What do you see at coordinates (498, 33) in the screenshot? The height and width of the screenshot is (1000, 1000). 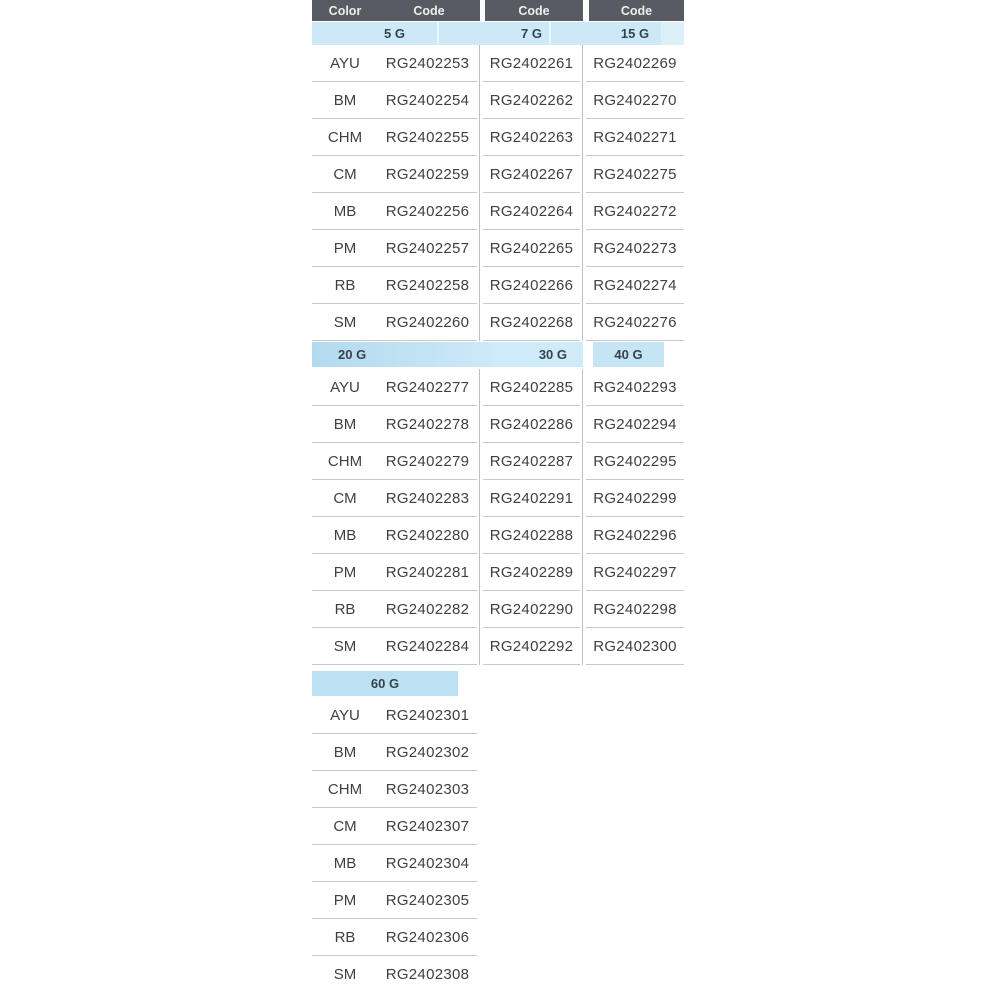 I see `weight-subheader-row: 5 G 7 G 15 G` at bounding box center [498, 33].